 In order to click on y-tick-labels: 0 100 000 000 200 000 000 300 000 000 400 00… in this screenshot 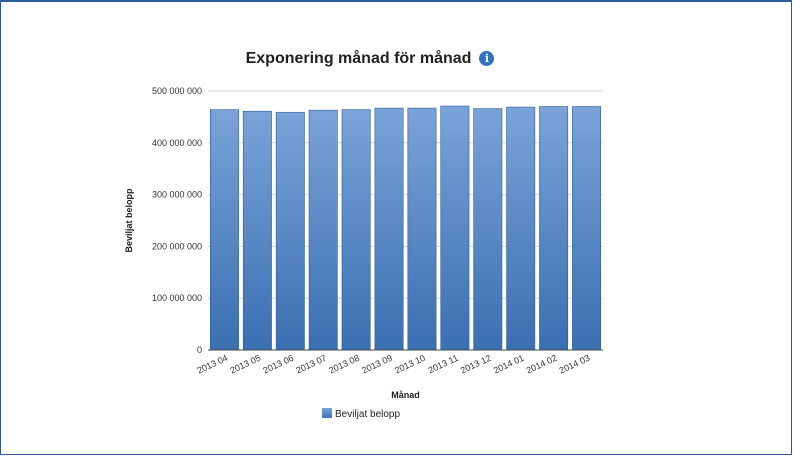, I will do `click(177, 220)`.